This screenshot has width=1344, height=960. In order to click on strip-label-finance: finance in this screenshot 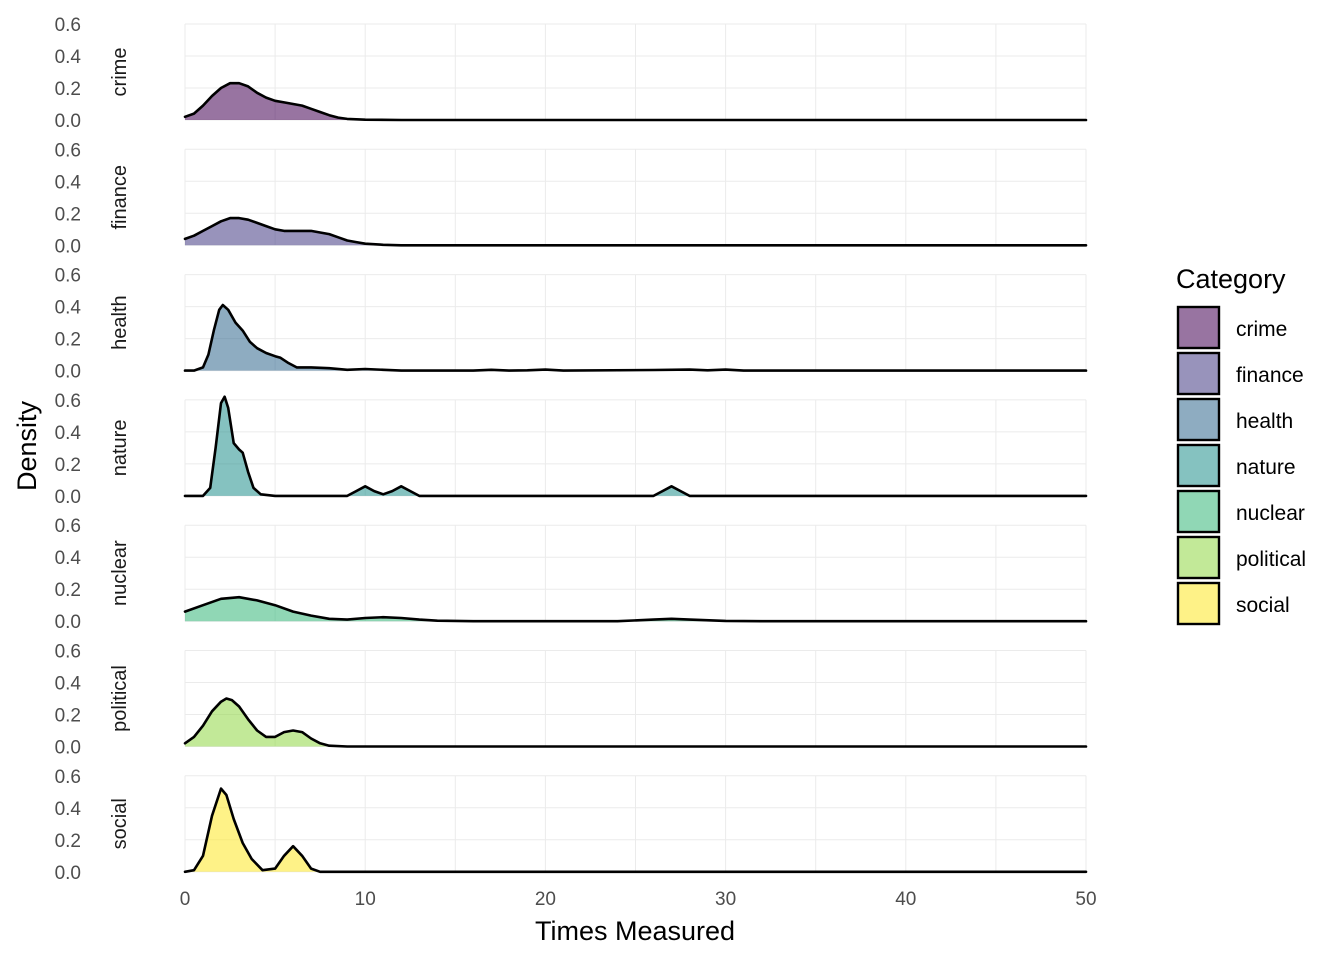, I will do `click(120, 197)`.